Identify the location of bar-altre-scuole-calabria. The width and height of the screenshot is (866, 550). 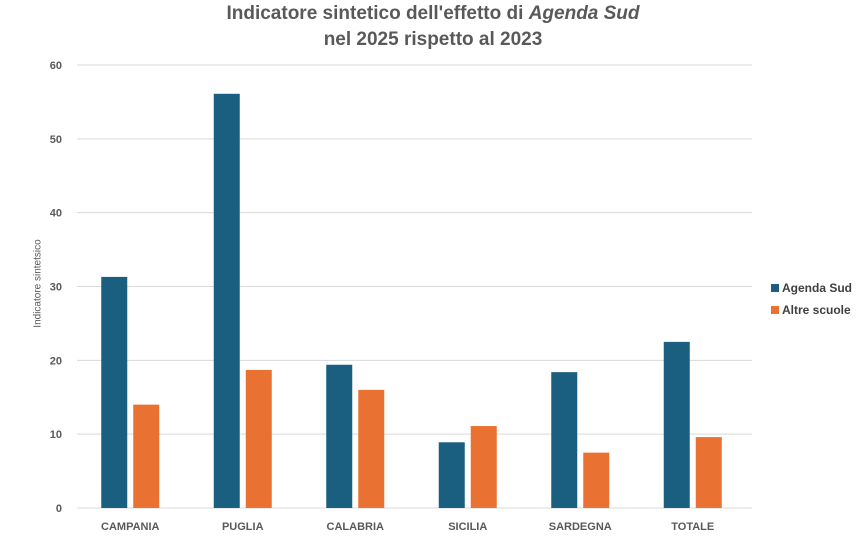
(371, 448).